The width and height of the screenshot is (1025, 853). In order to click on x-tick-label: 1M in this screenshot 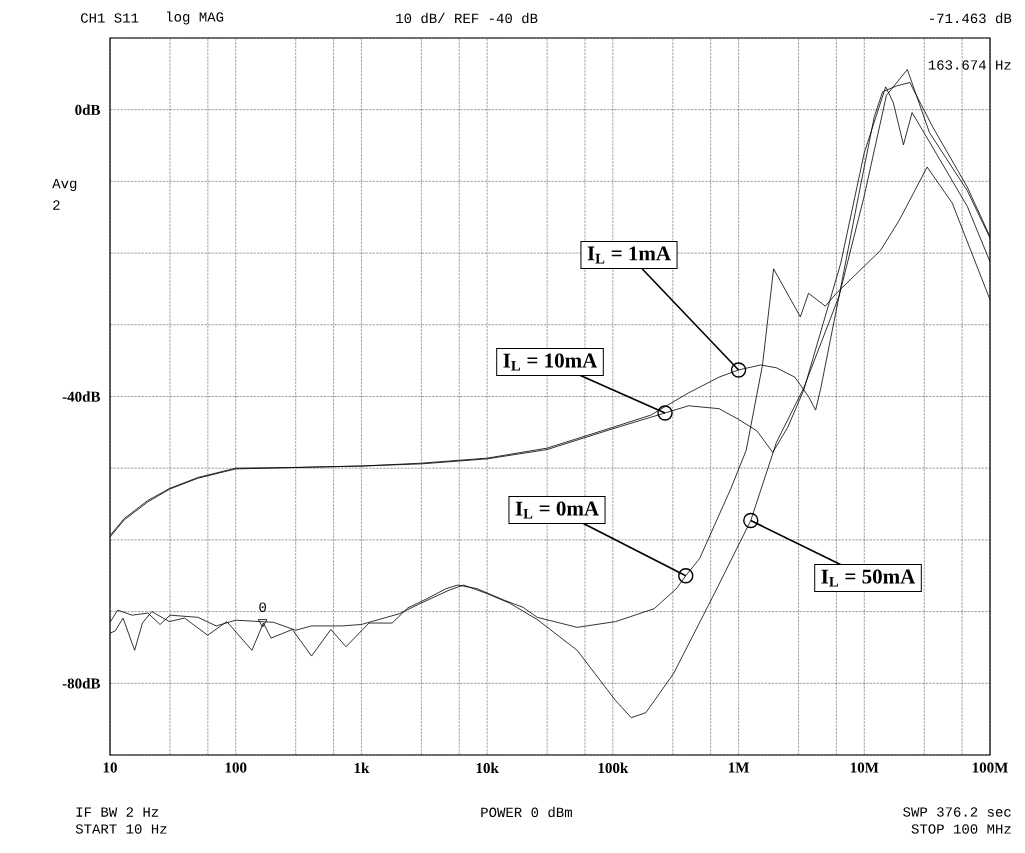, I will do `click(738, 767)`.